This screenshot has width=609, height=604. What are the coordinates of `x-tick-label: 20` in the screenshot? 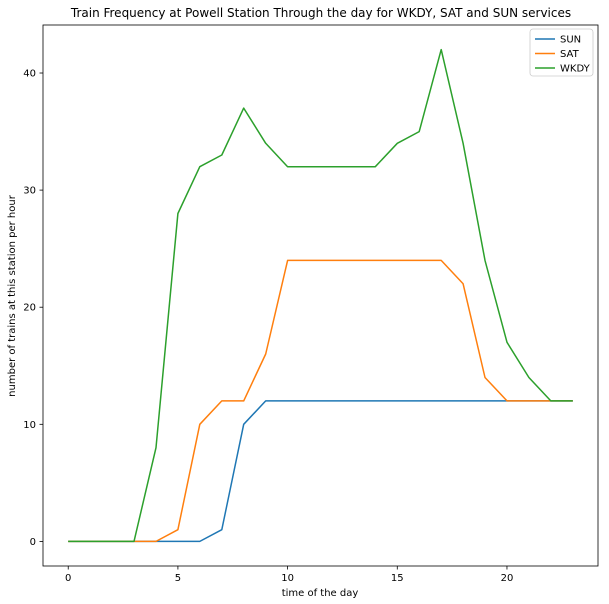 It's located at (507, 578).